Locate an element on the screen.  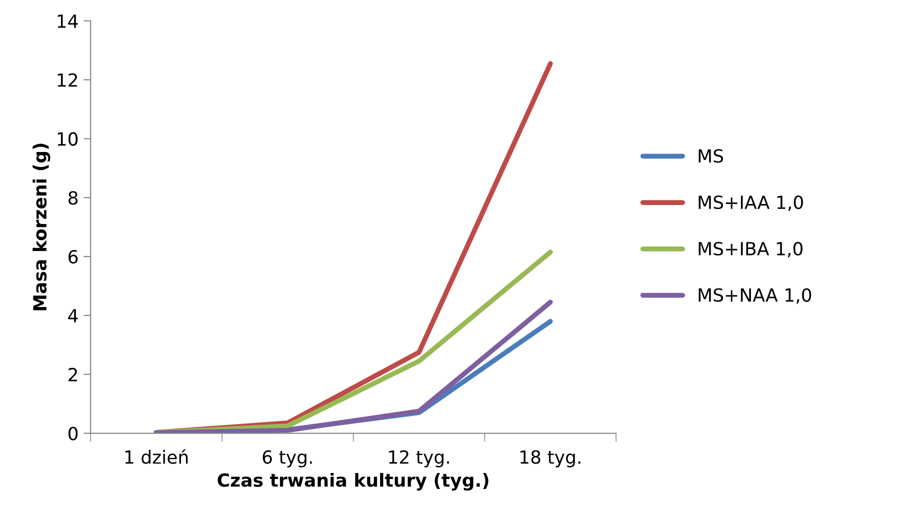
x-tick-label: 18 tyg. is located at coordinates (550, 459).